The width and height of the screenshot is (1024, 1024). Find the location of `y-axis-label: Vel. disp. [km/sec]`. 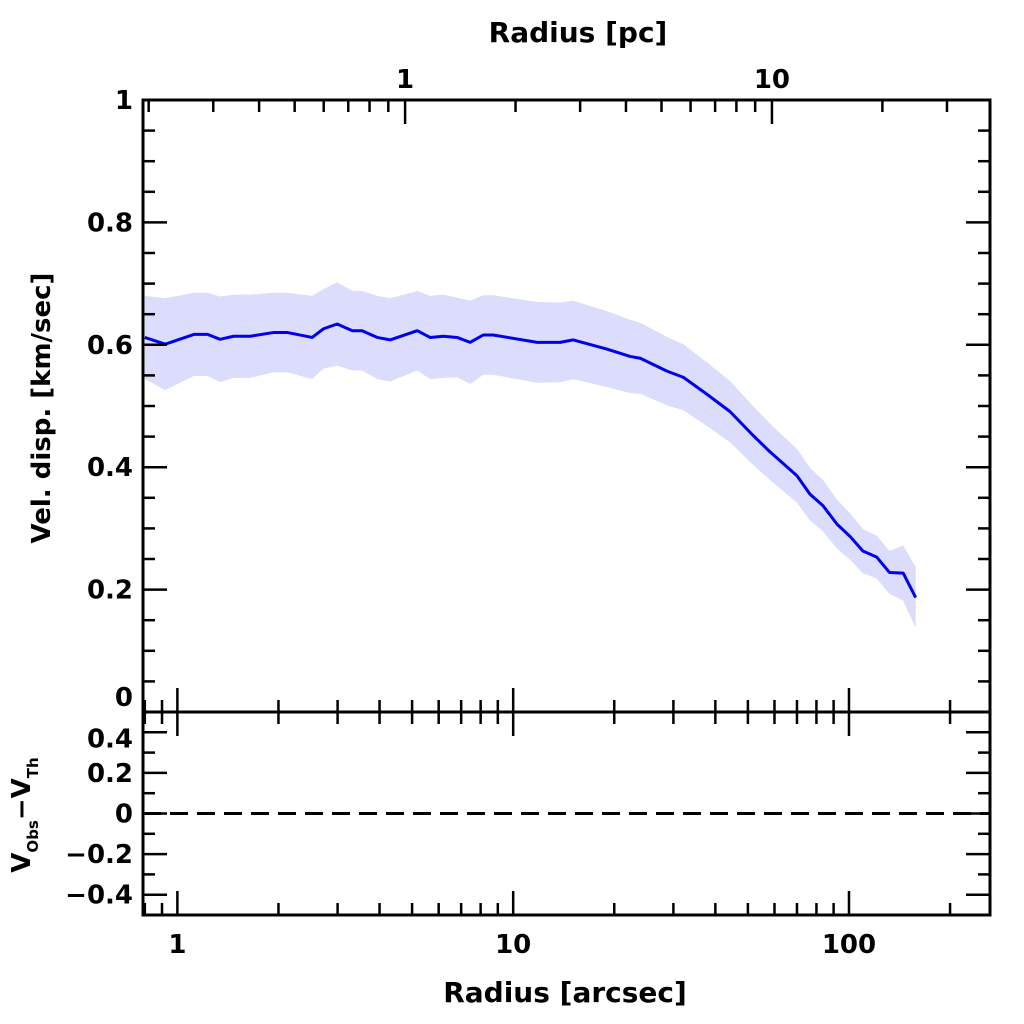

y-axis-label: Vel. disp. [km/sec] is located at coordinates (42, 408).